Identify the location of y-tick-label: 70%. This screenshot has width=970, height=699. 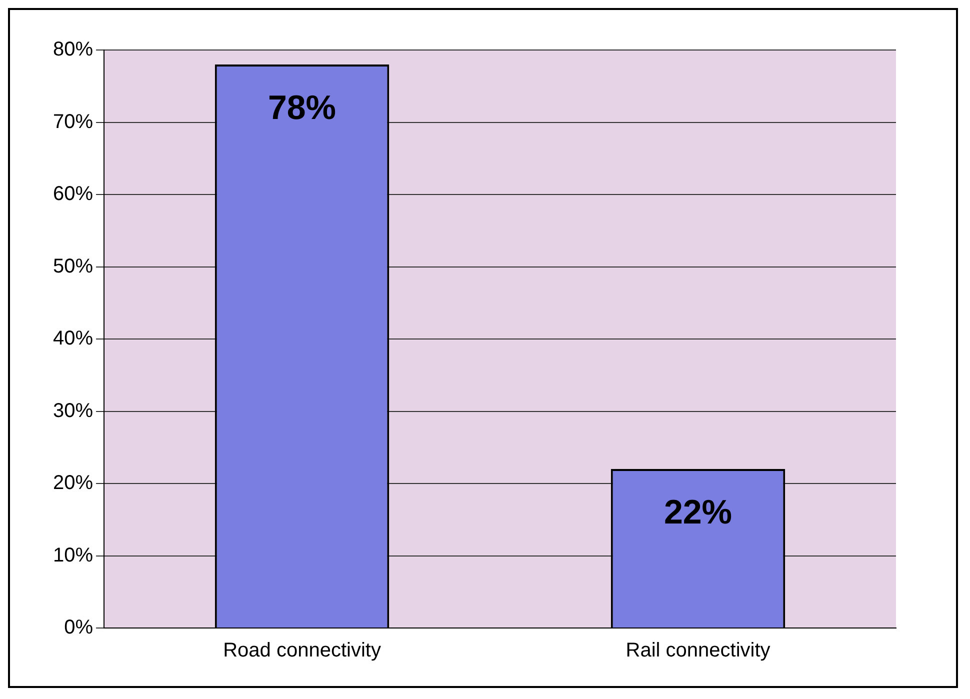
(73, 121).